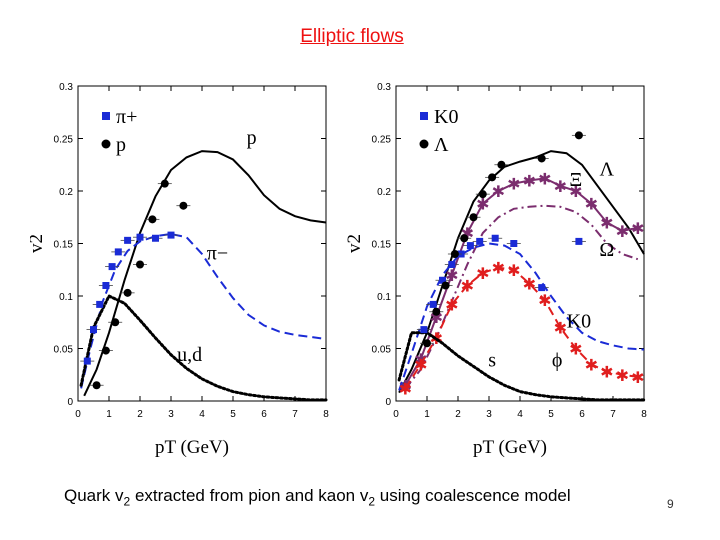 This screenshot has width=720, height=540. I want to click on k0-curve, so click(521, 316).